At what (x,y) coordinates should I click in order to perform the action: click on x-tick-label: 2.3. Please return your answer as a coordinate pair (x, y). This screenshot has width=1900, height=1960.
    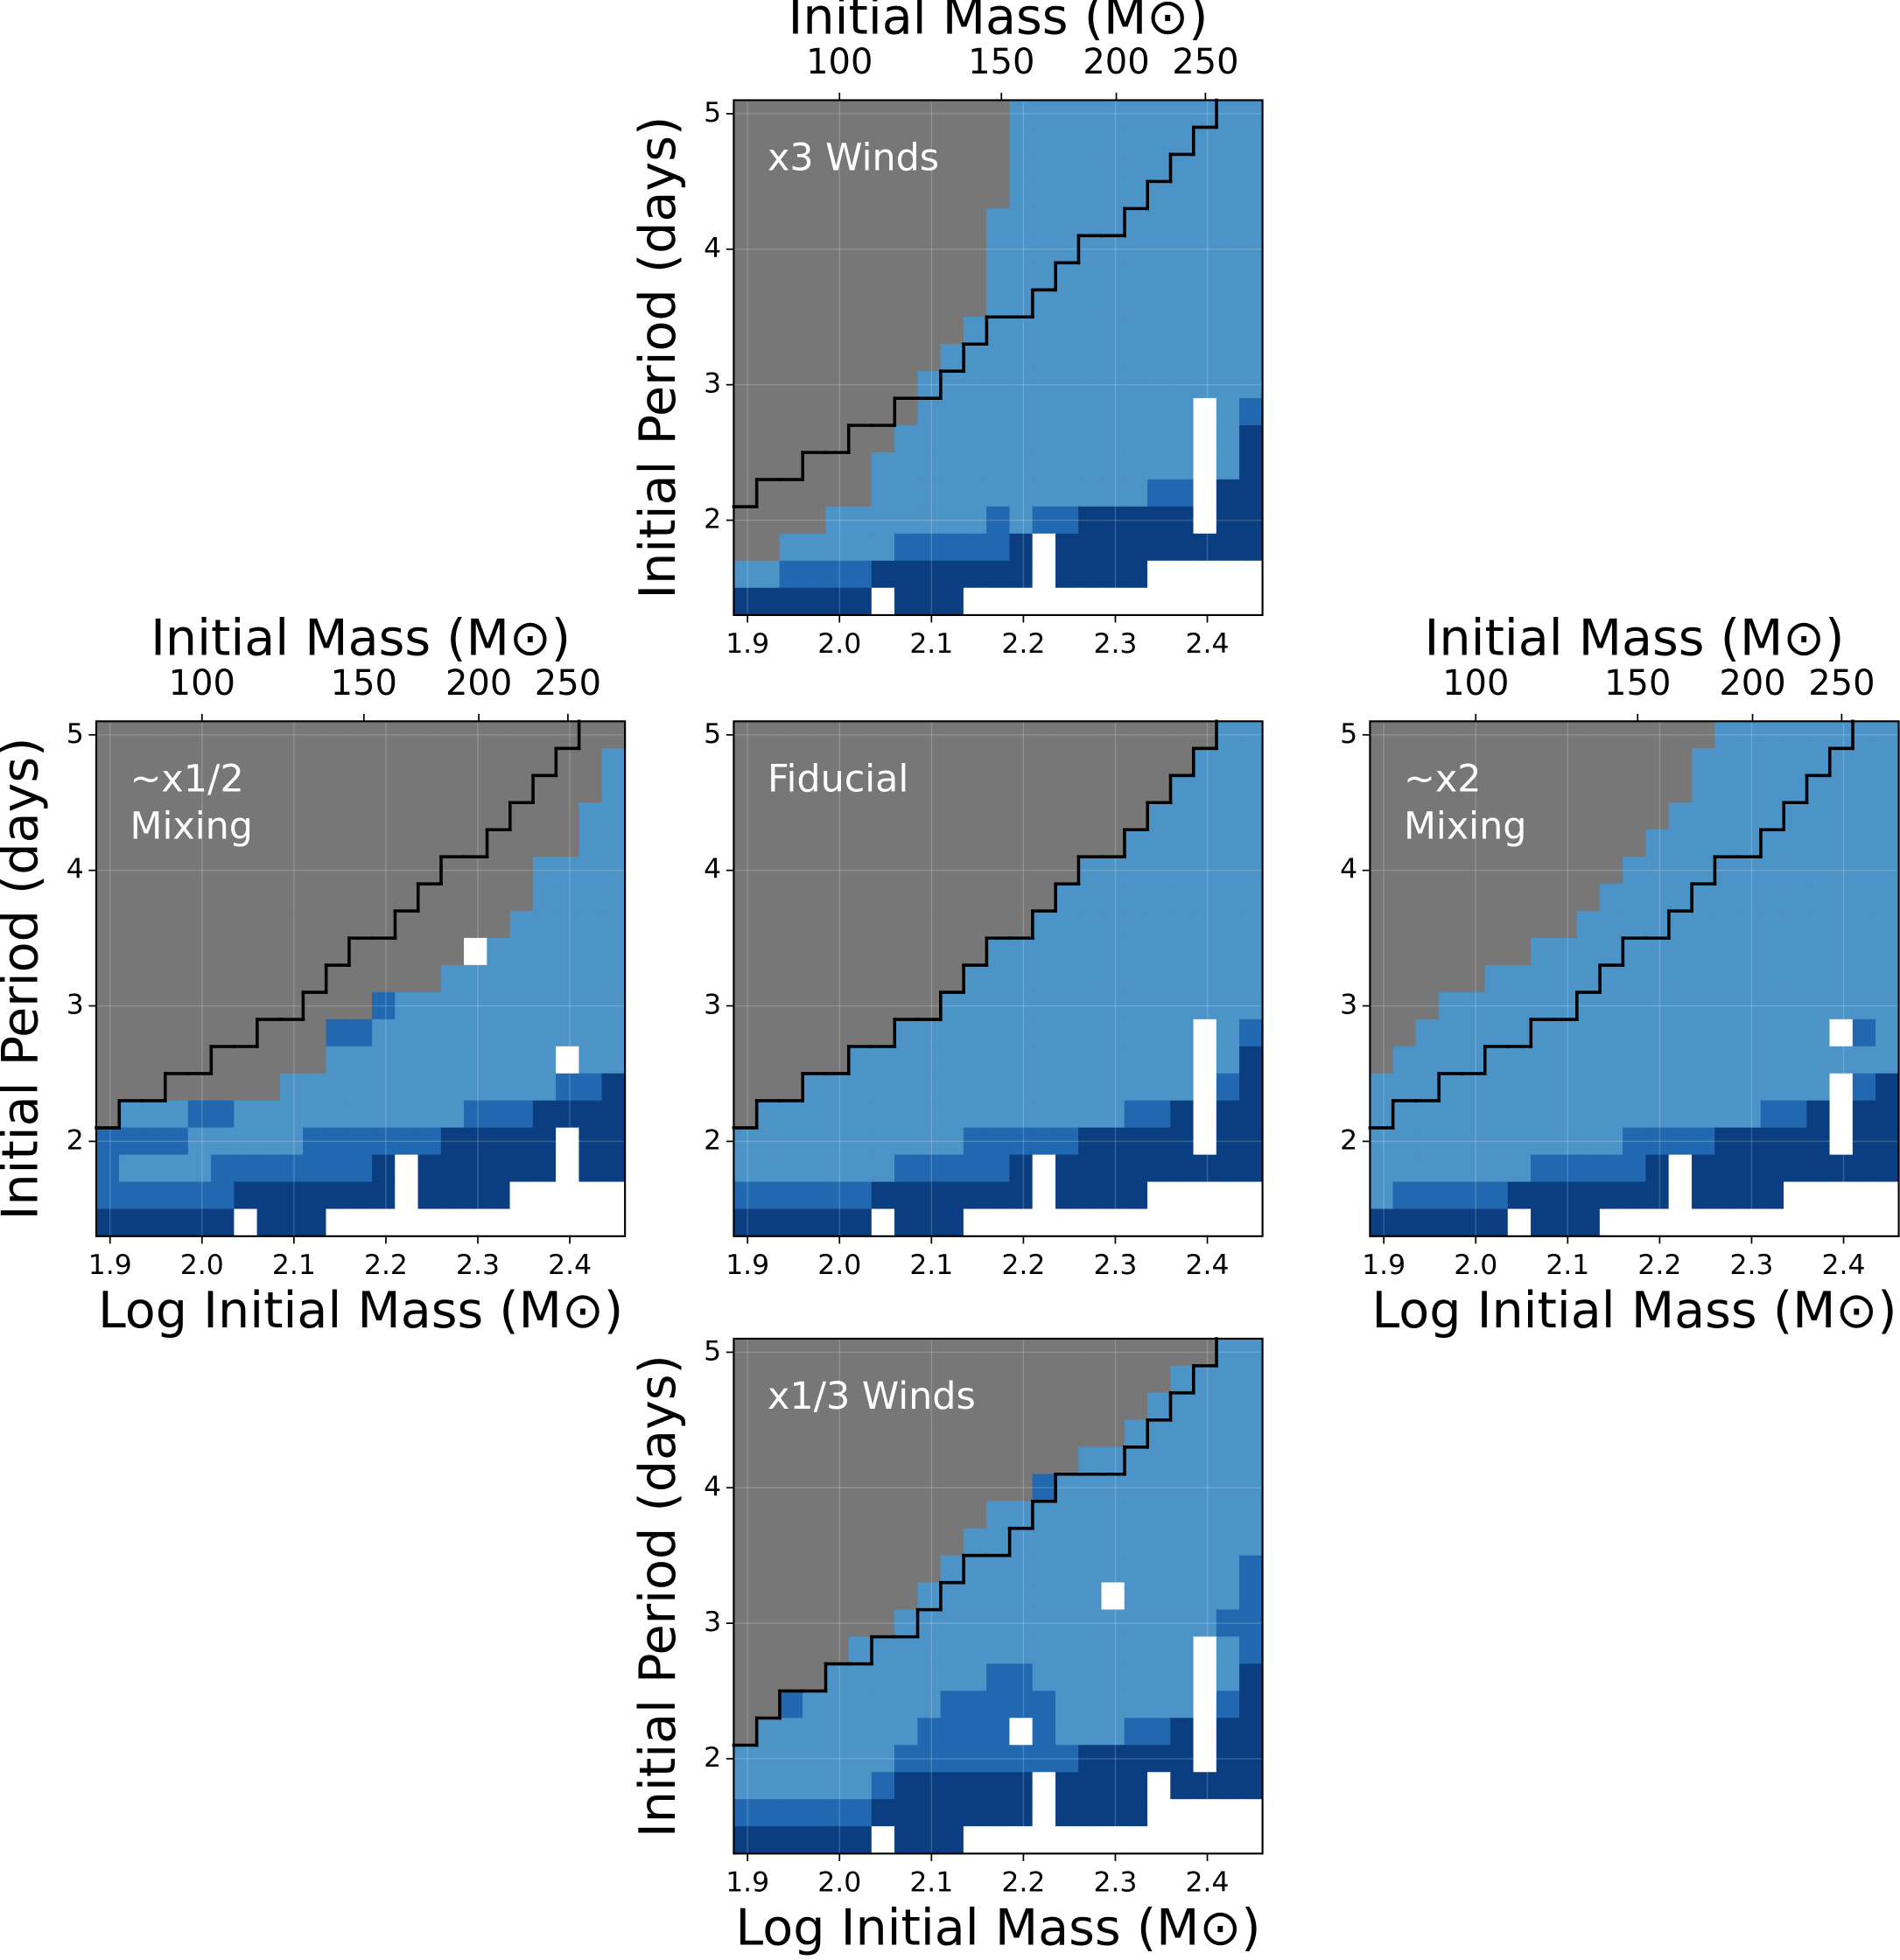
    Looking at the image, I should click on (478, 1265).